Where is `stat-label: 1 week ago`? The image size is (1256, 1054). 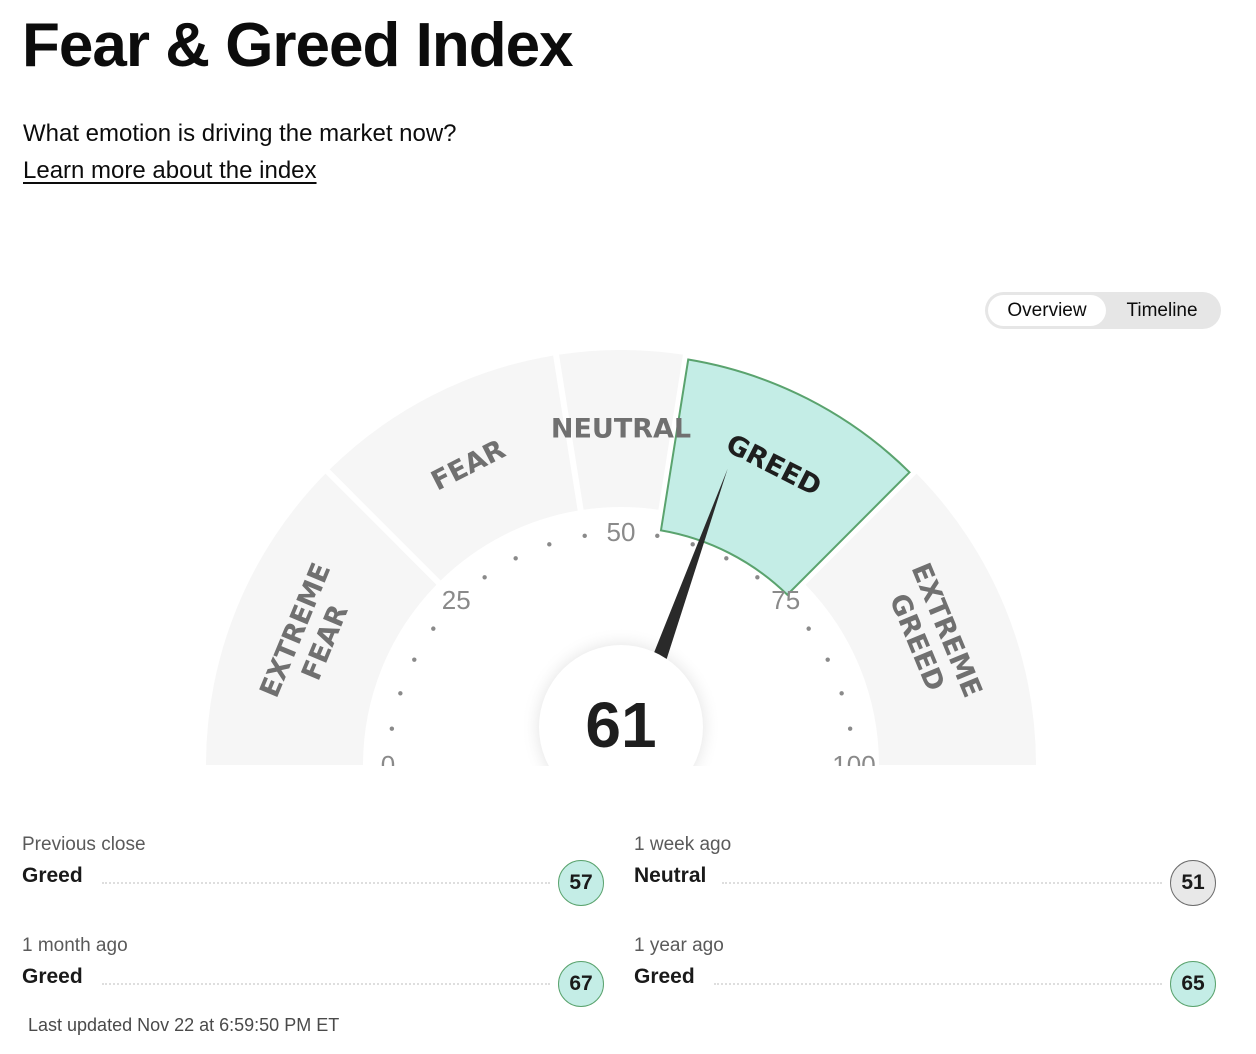
stat-label: 1 week ago is located at coordinates (683, 844).